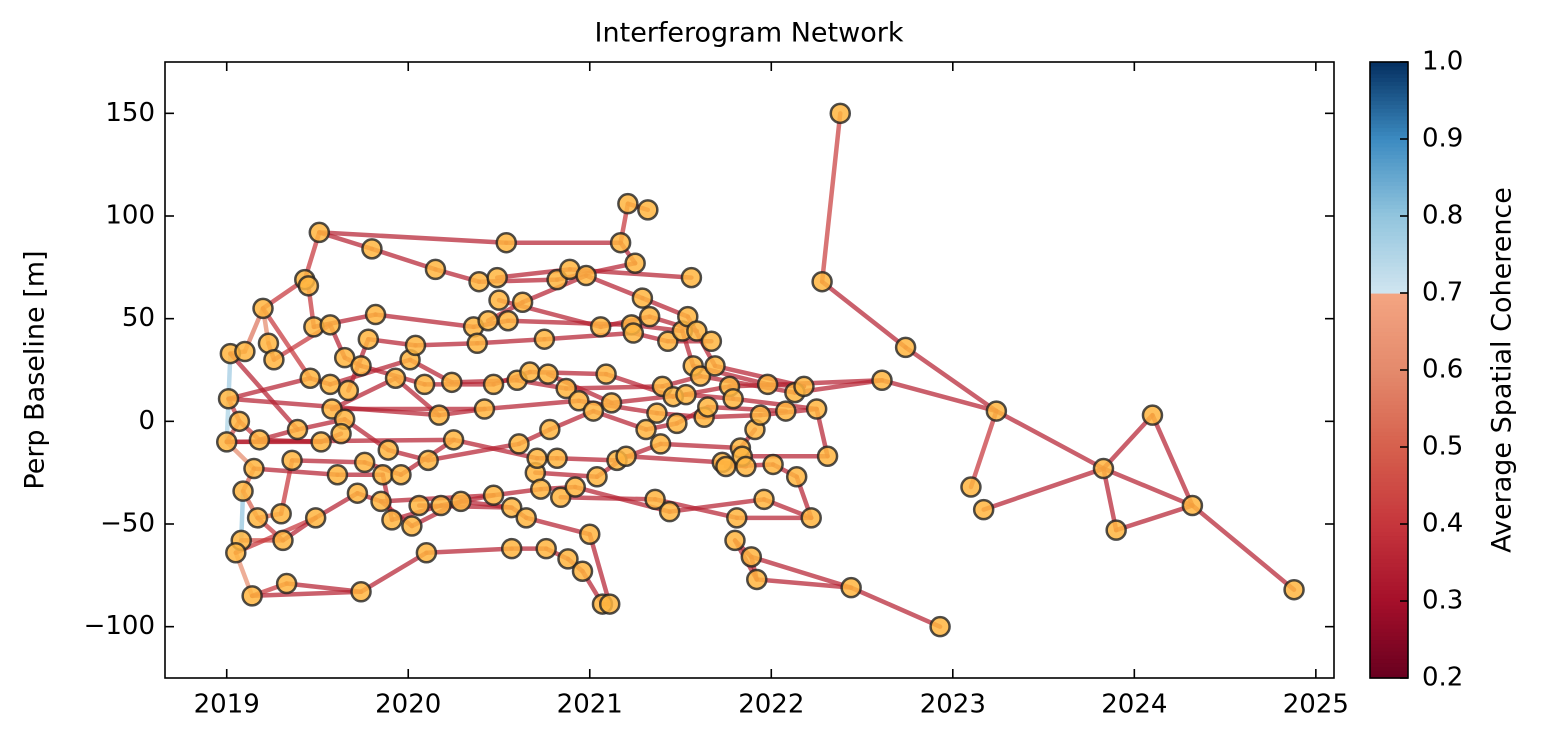 This screenshot has height=741, width=1541. Describe the element at coordinates (771, 705) in the screenshot. I see `x-tick-label: 2022` at that location.